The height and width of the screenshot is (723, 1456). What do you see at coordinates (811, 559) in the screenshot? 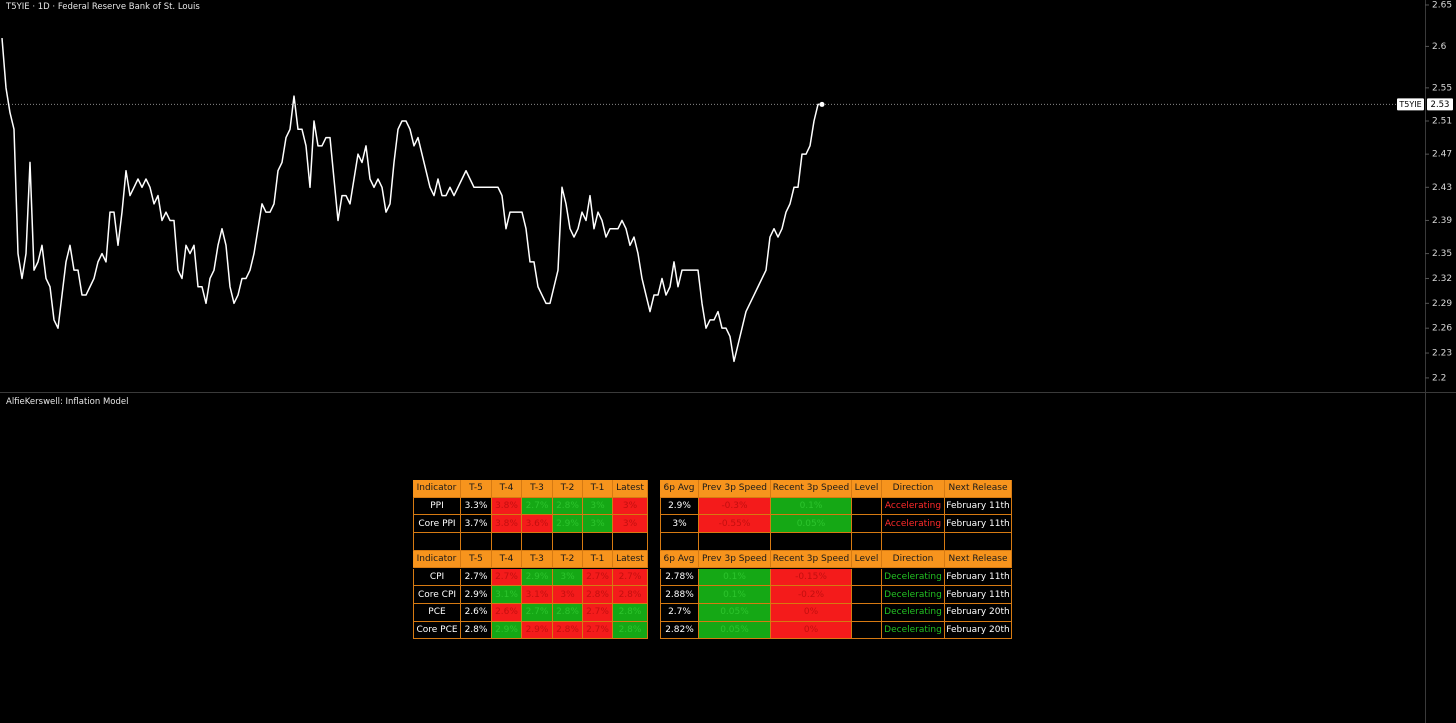
I see `table-header-cell: Recent 3p Speed` at bounding box center [811, 559].